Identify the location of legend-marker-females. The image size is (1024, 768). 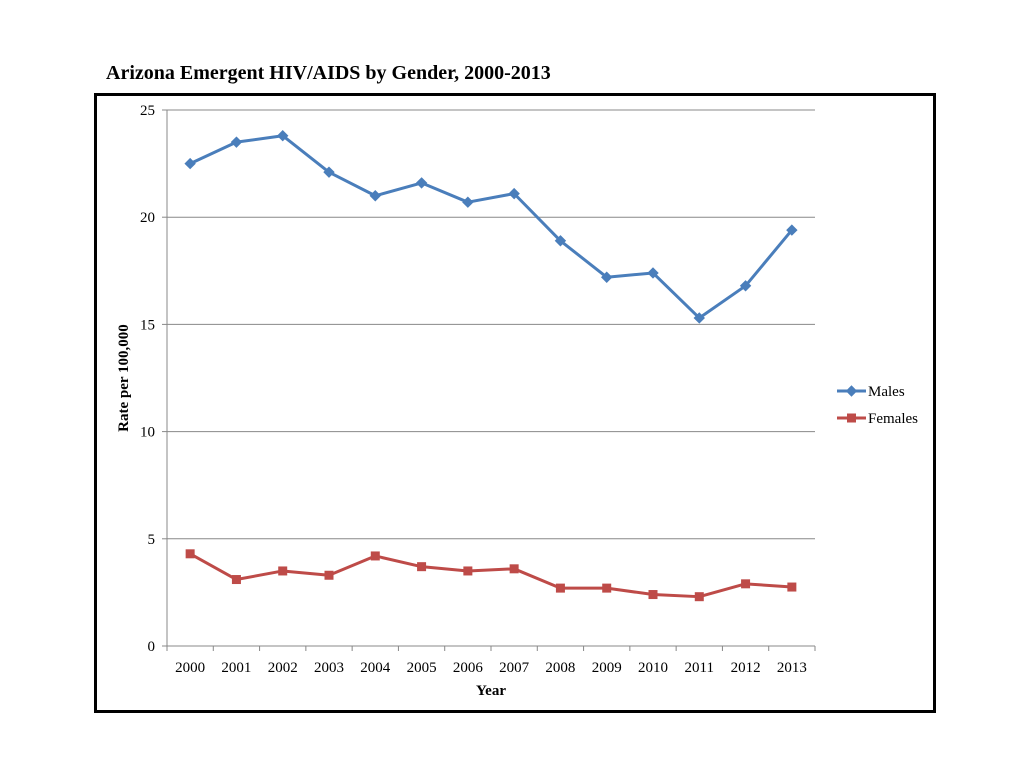
(851, 418).